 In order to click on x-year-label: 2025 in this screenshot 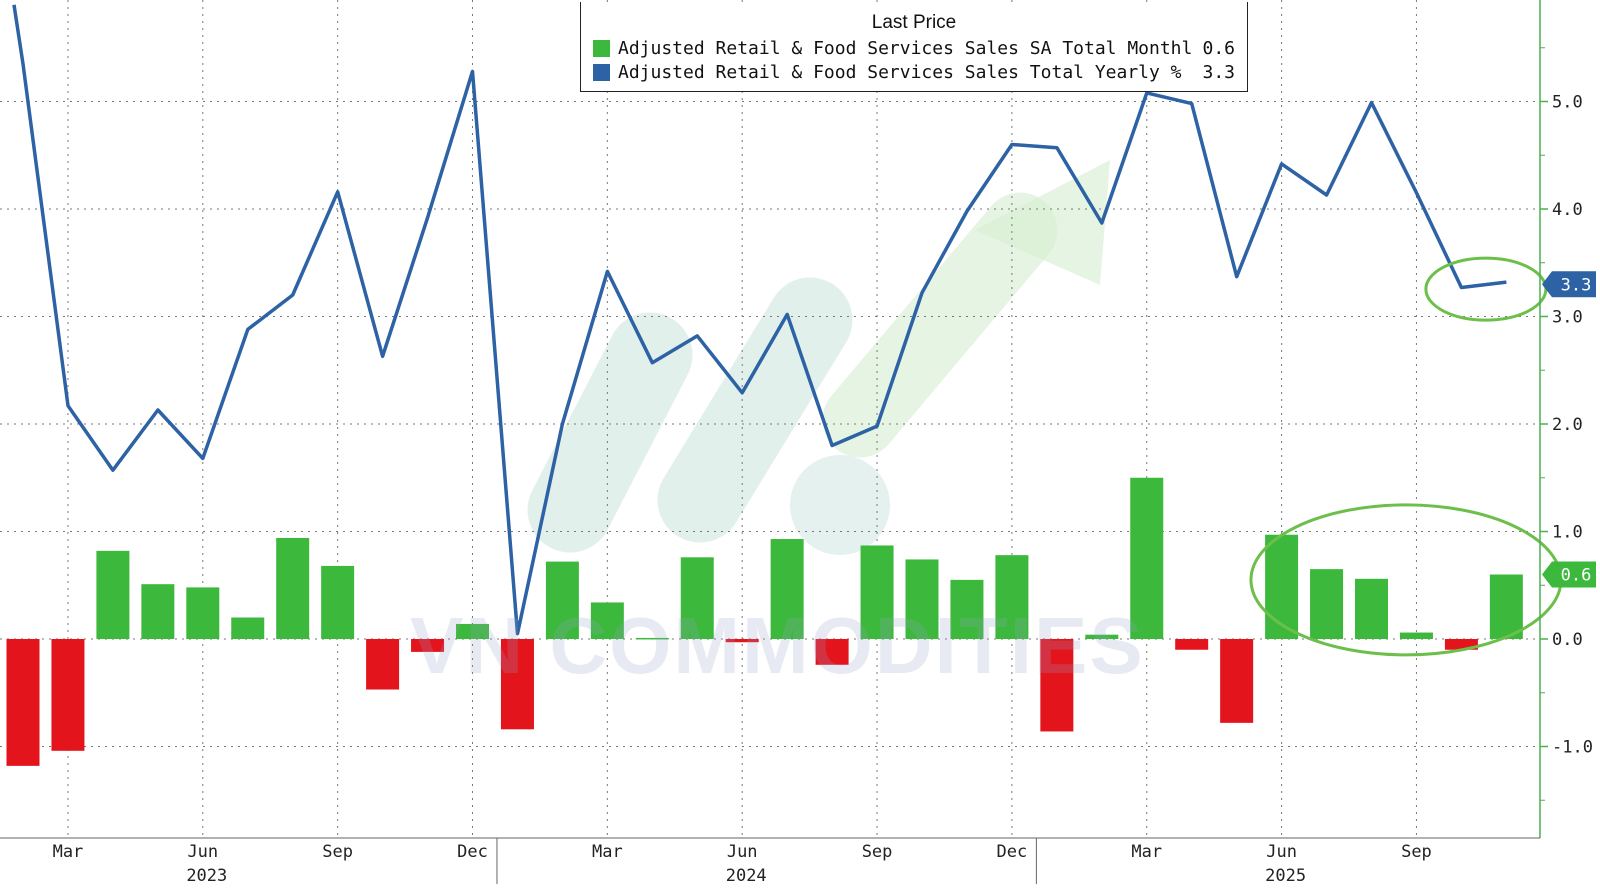, I will do `click(1285, 875)`.